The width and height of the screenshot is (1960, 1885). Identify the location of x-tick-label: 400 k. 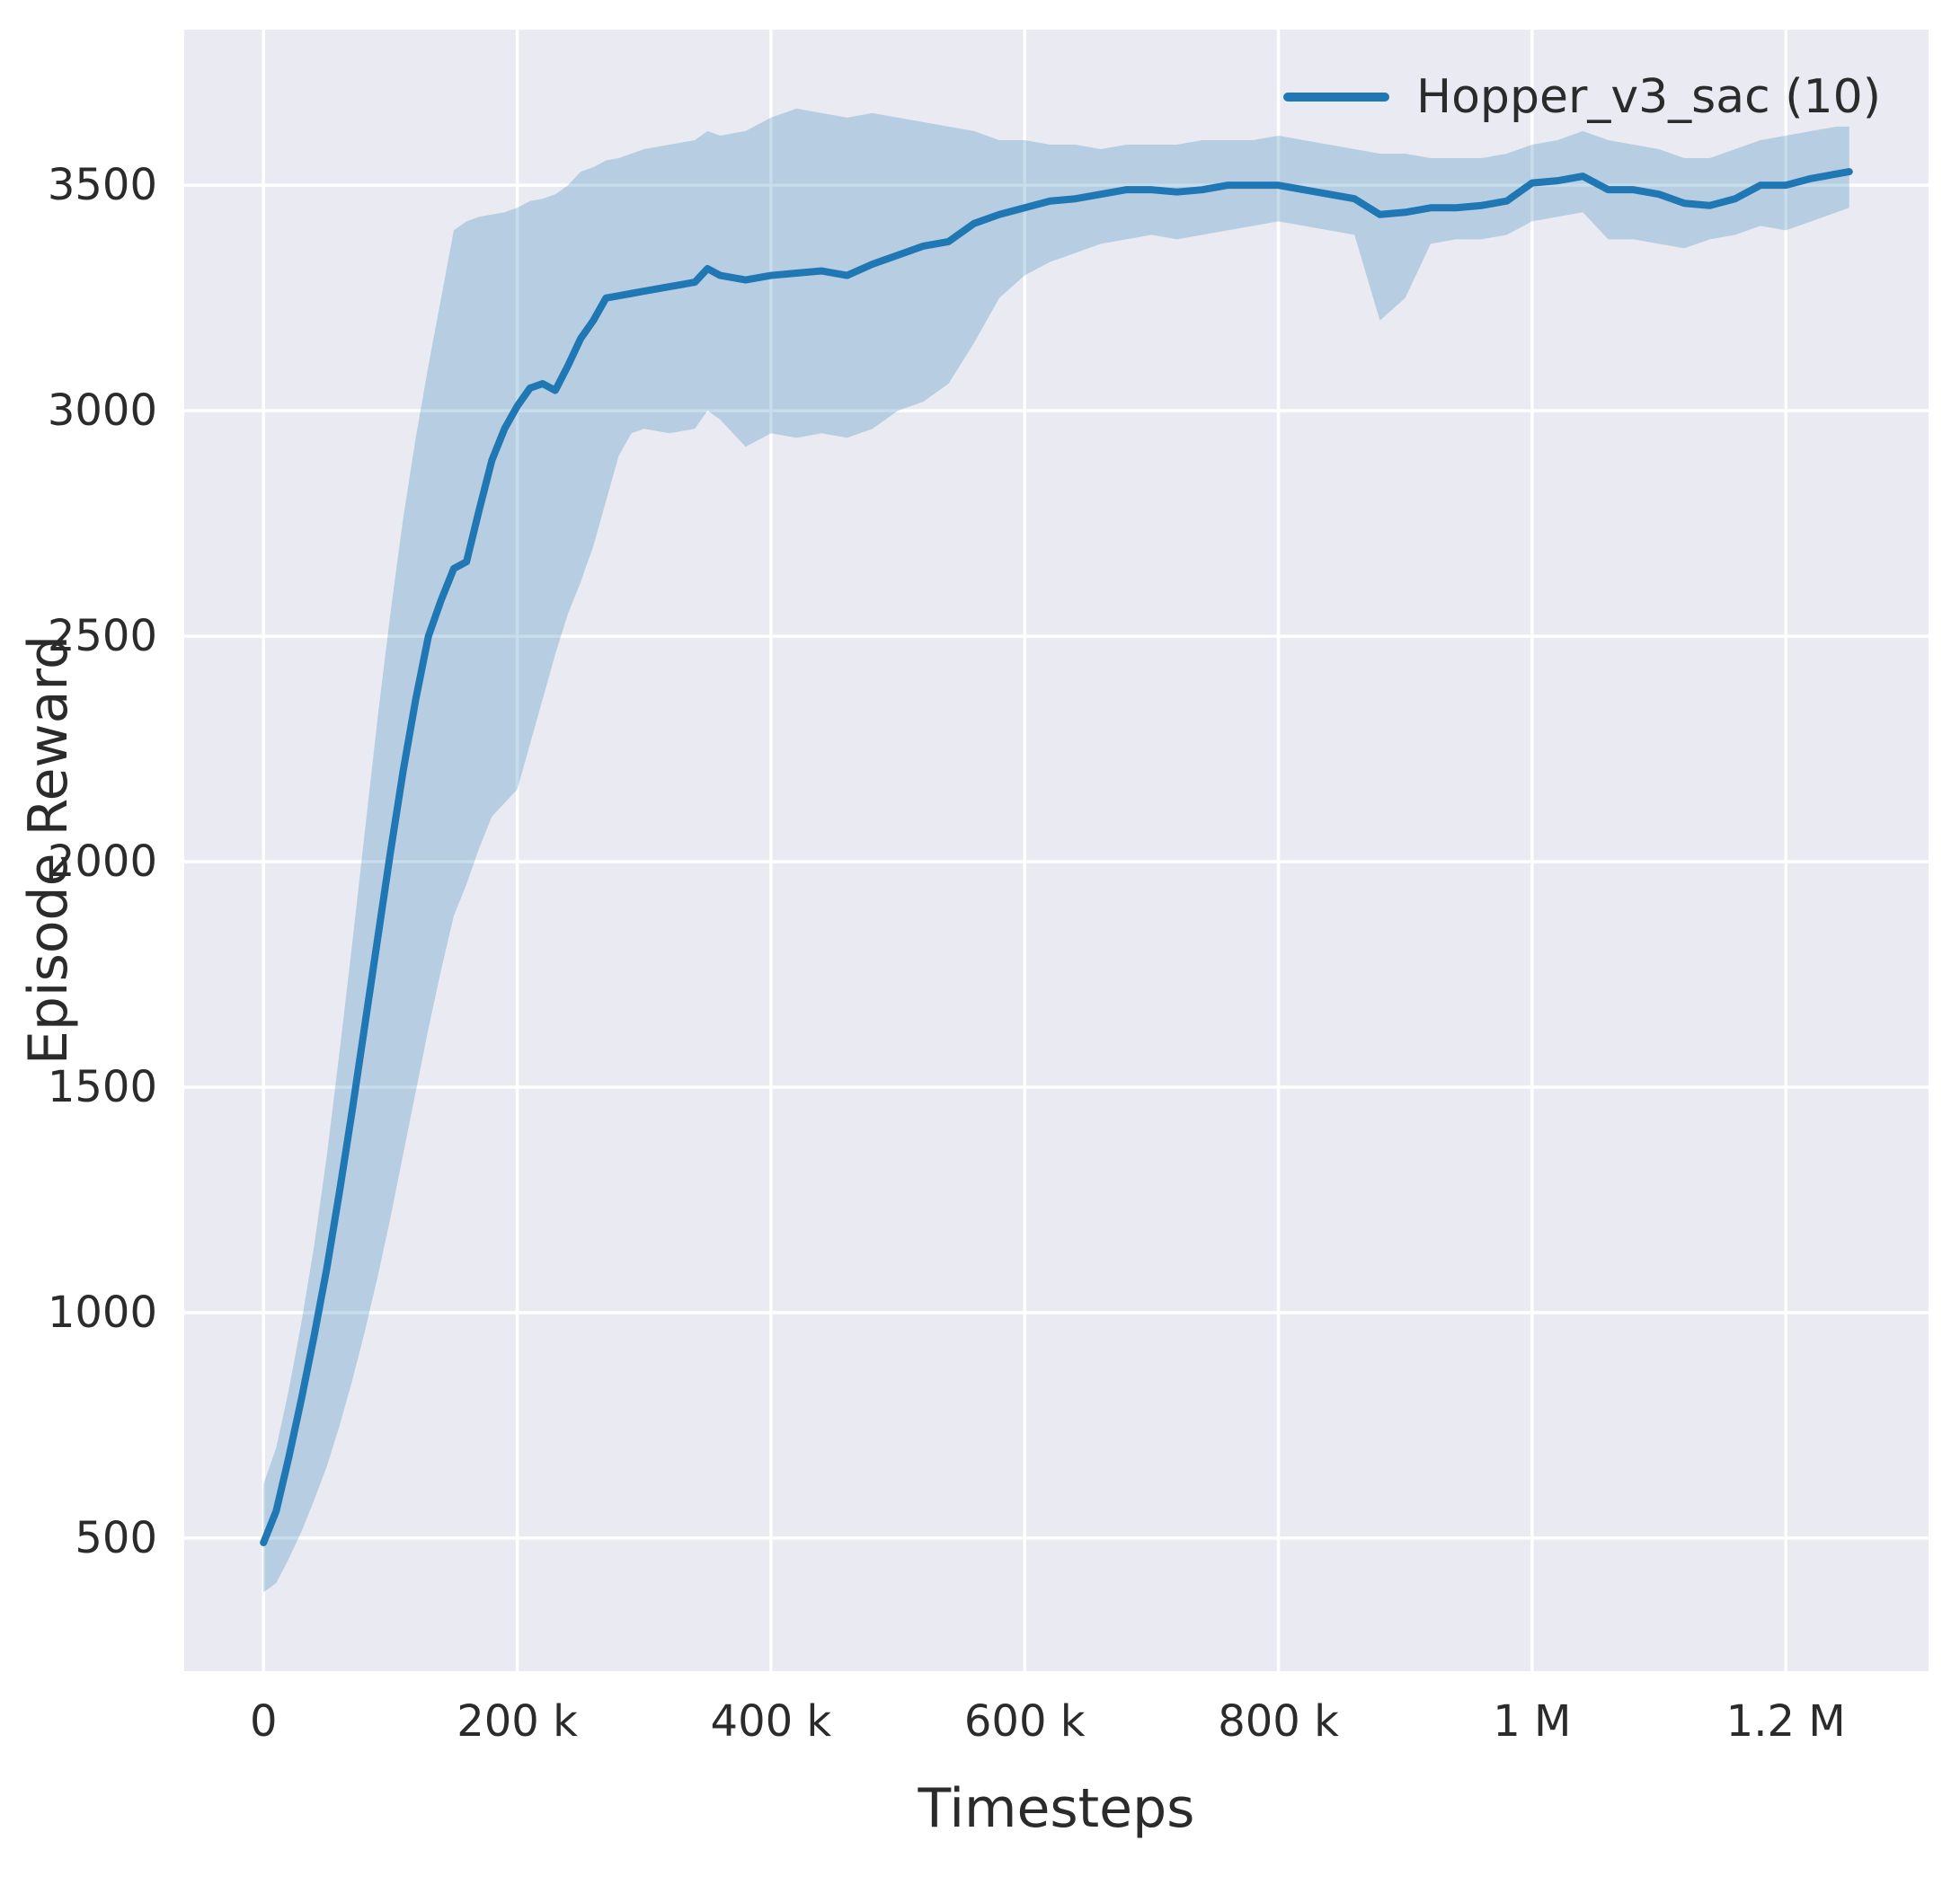
(772, 1721).